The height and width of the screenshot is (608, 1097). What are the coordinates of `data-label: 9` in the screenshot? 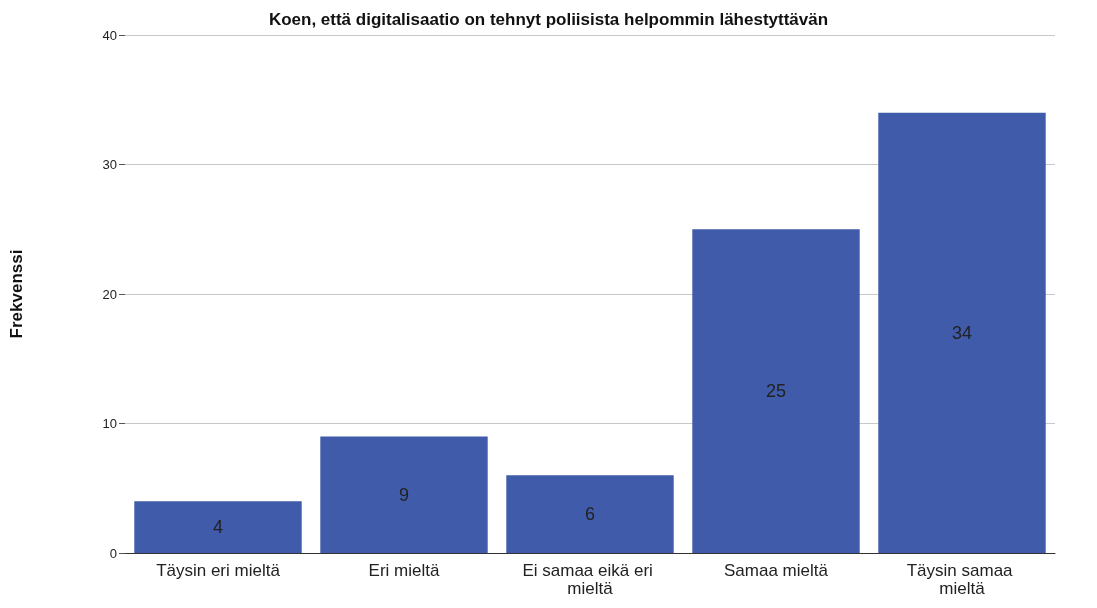 It's located at (404, 494).